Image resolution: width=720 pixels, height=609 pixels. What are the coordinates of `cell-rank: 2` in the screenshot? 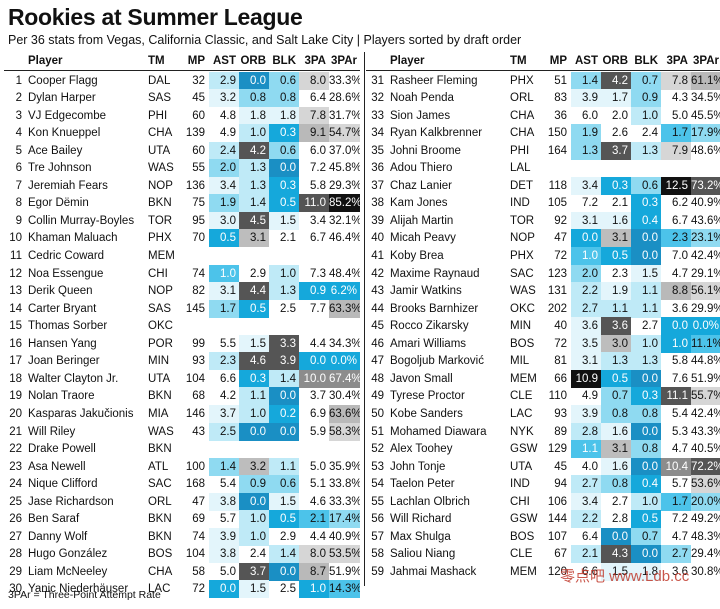 It's located at (18, 98).